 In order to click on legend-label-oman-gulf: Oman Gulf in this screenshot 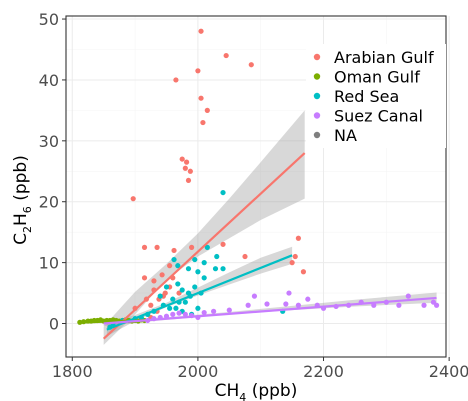, I will do `click(377, 77)`.